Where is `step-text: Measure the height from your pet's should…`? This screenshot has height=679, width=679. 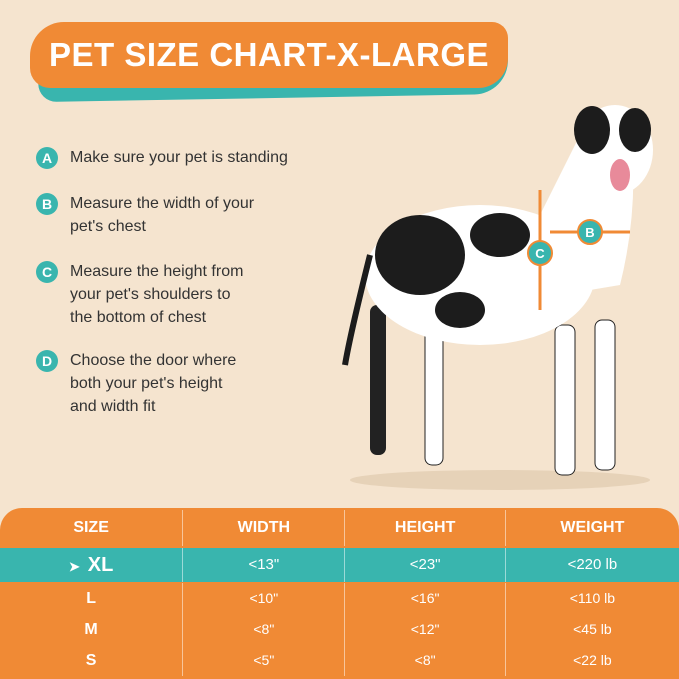 step-text: Measure the height from your pet's should… is located at coordinates (156, 294).